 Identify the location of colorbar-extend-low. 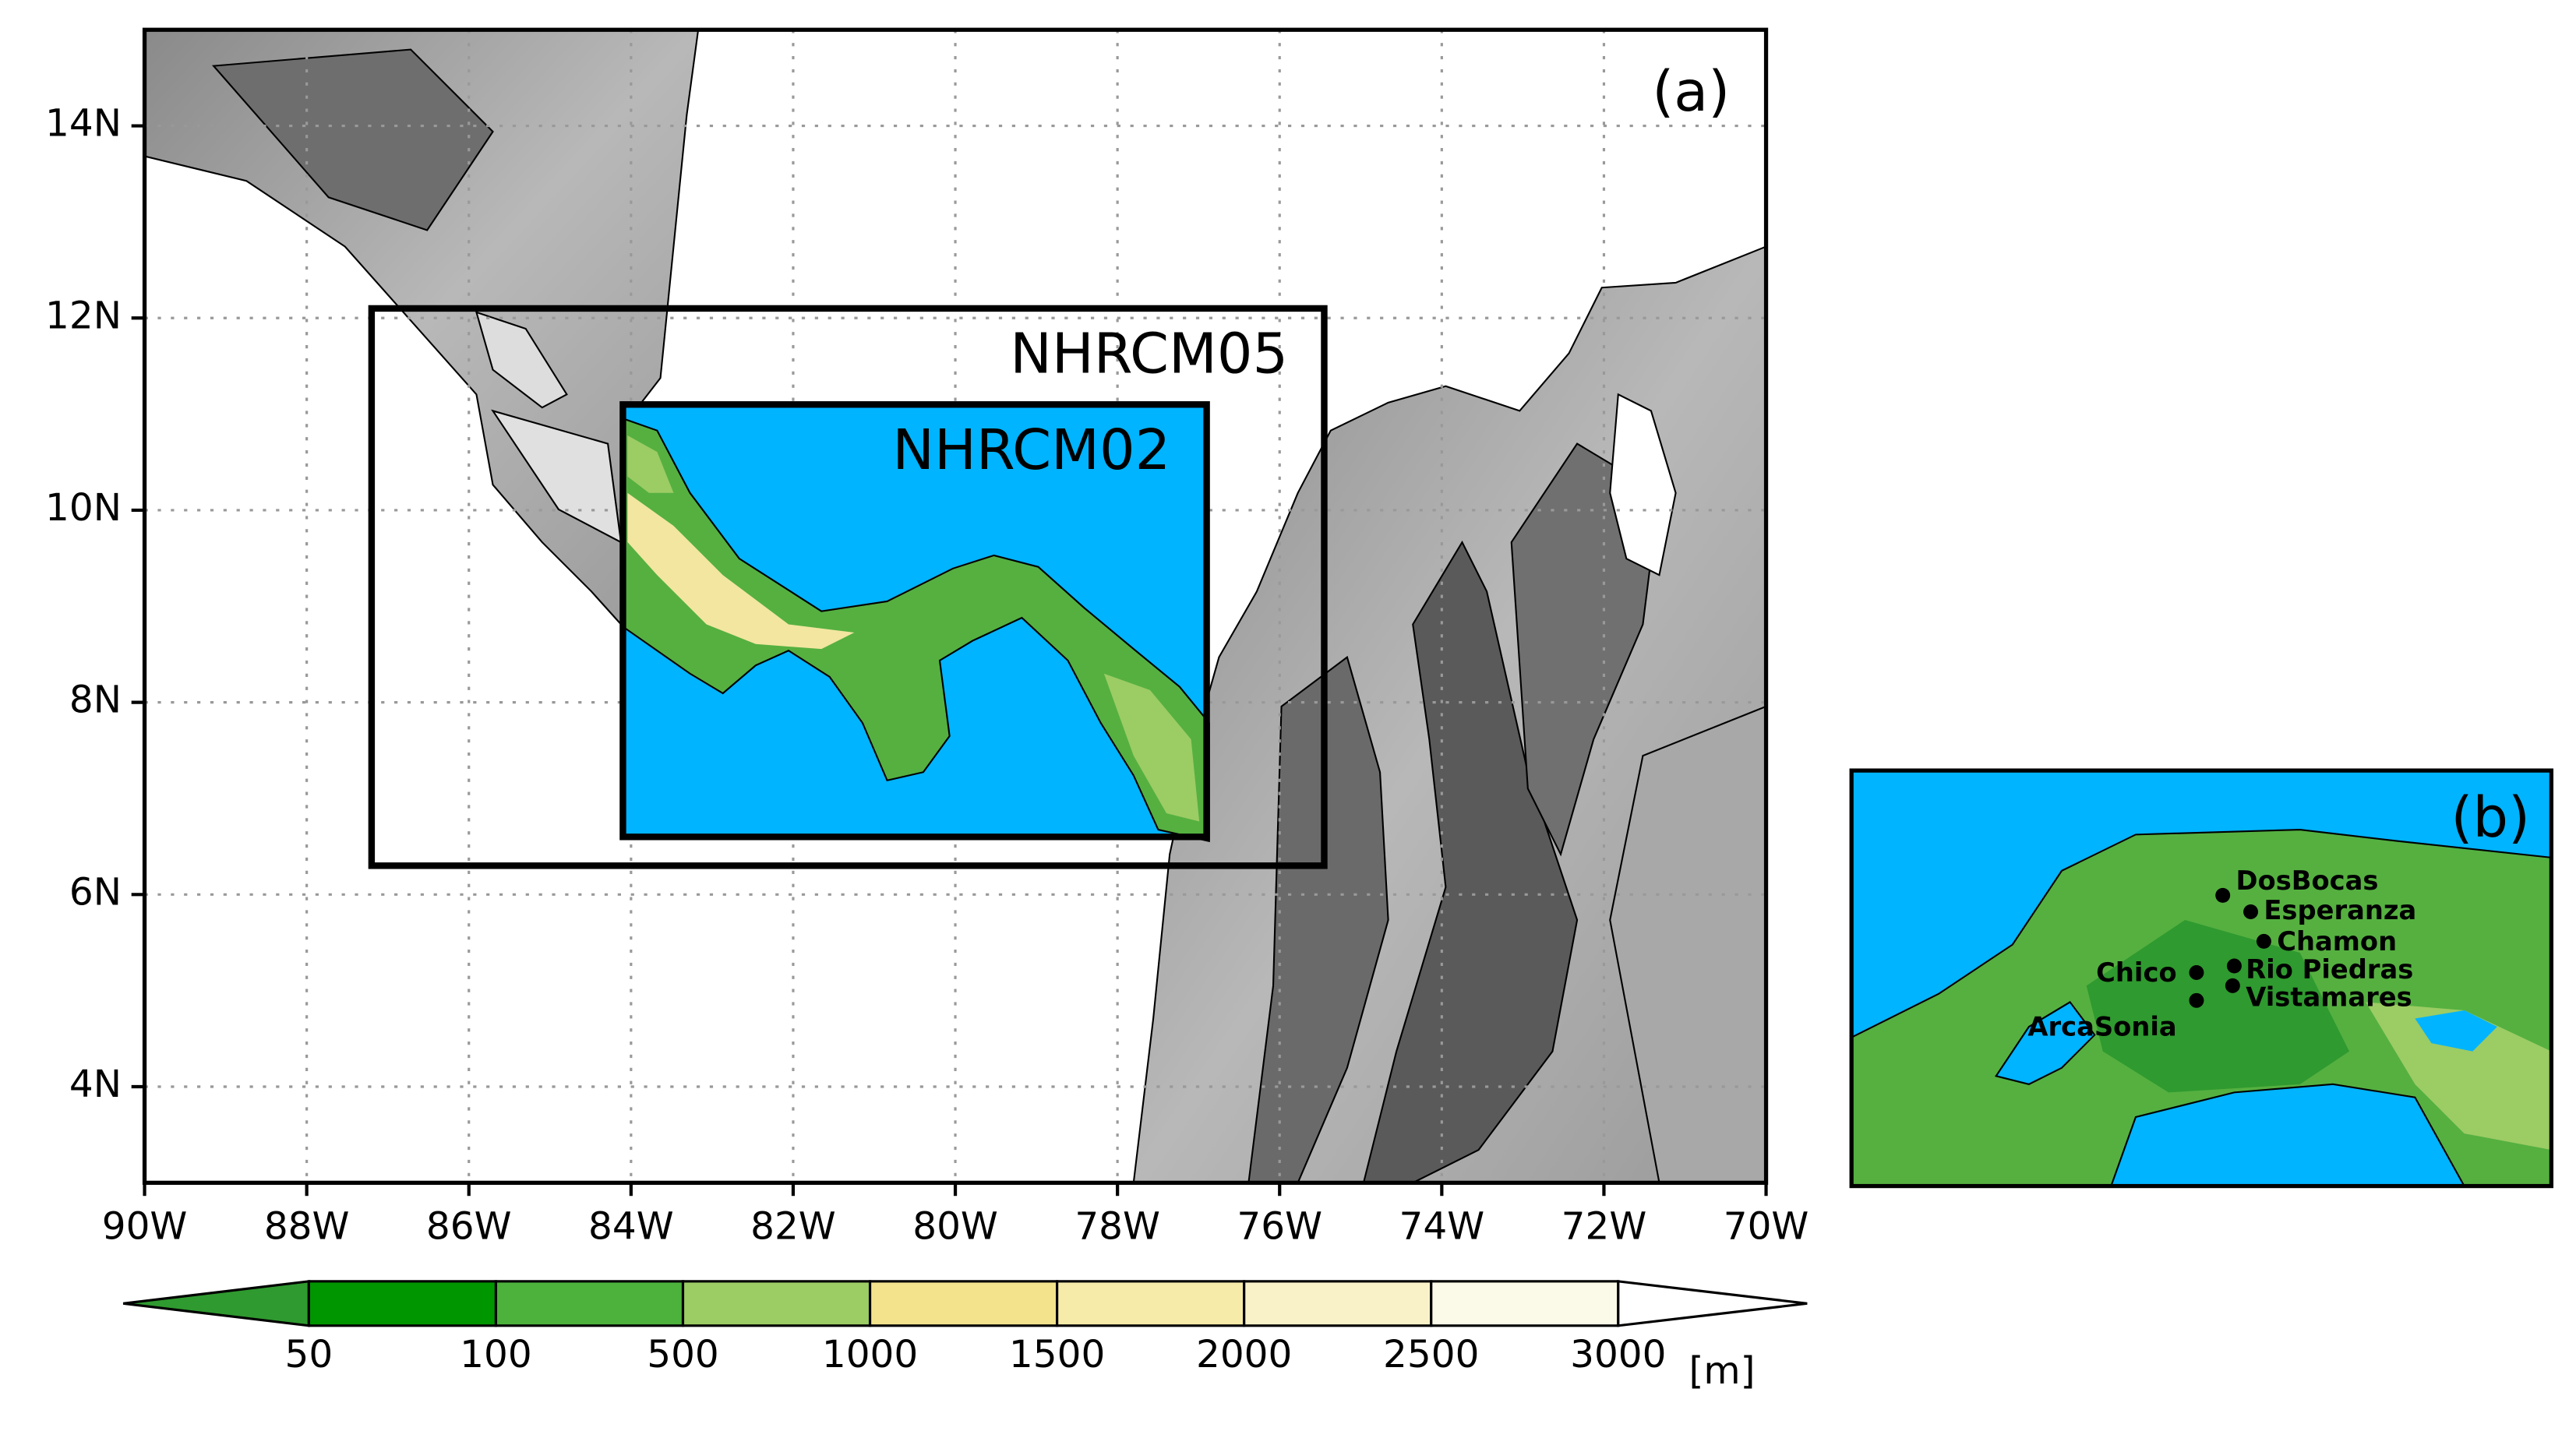
(216, 1303).